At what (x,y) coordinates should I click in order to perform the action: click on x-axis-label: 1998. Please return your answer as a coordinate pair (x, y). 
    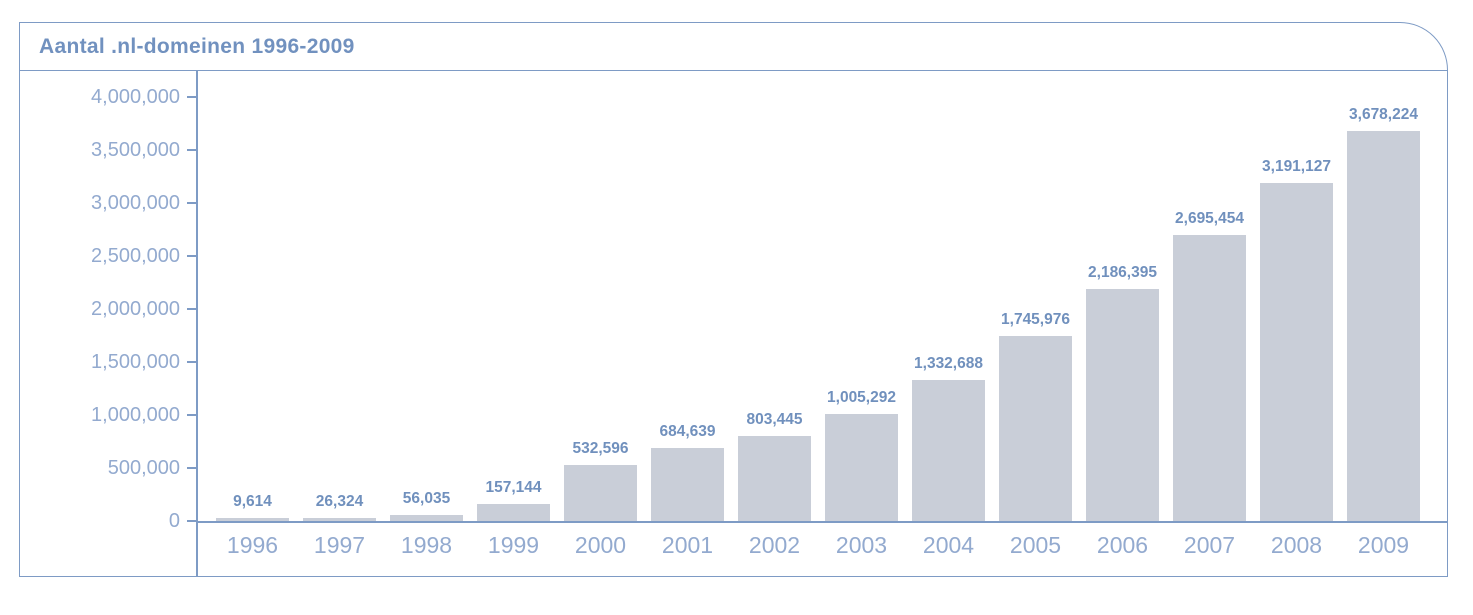
    Looking at the image, I should click on (426, 545).